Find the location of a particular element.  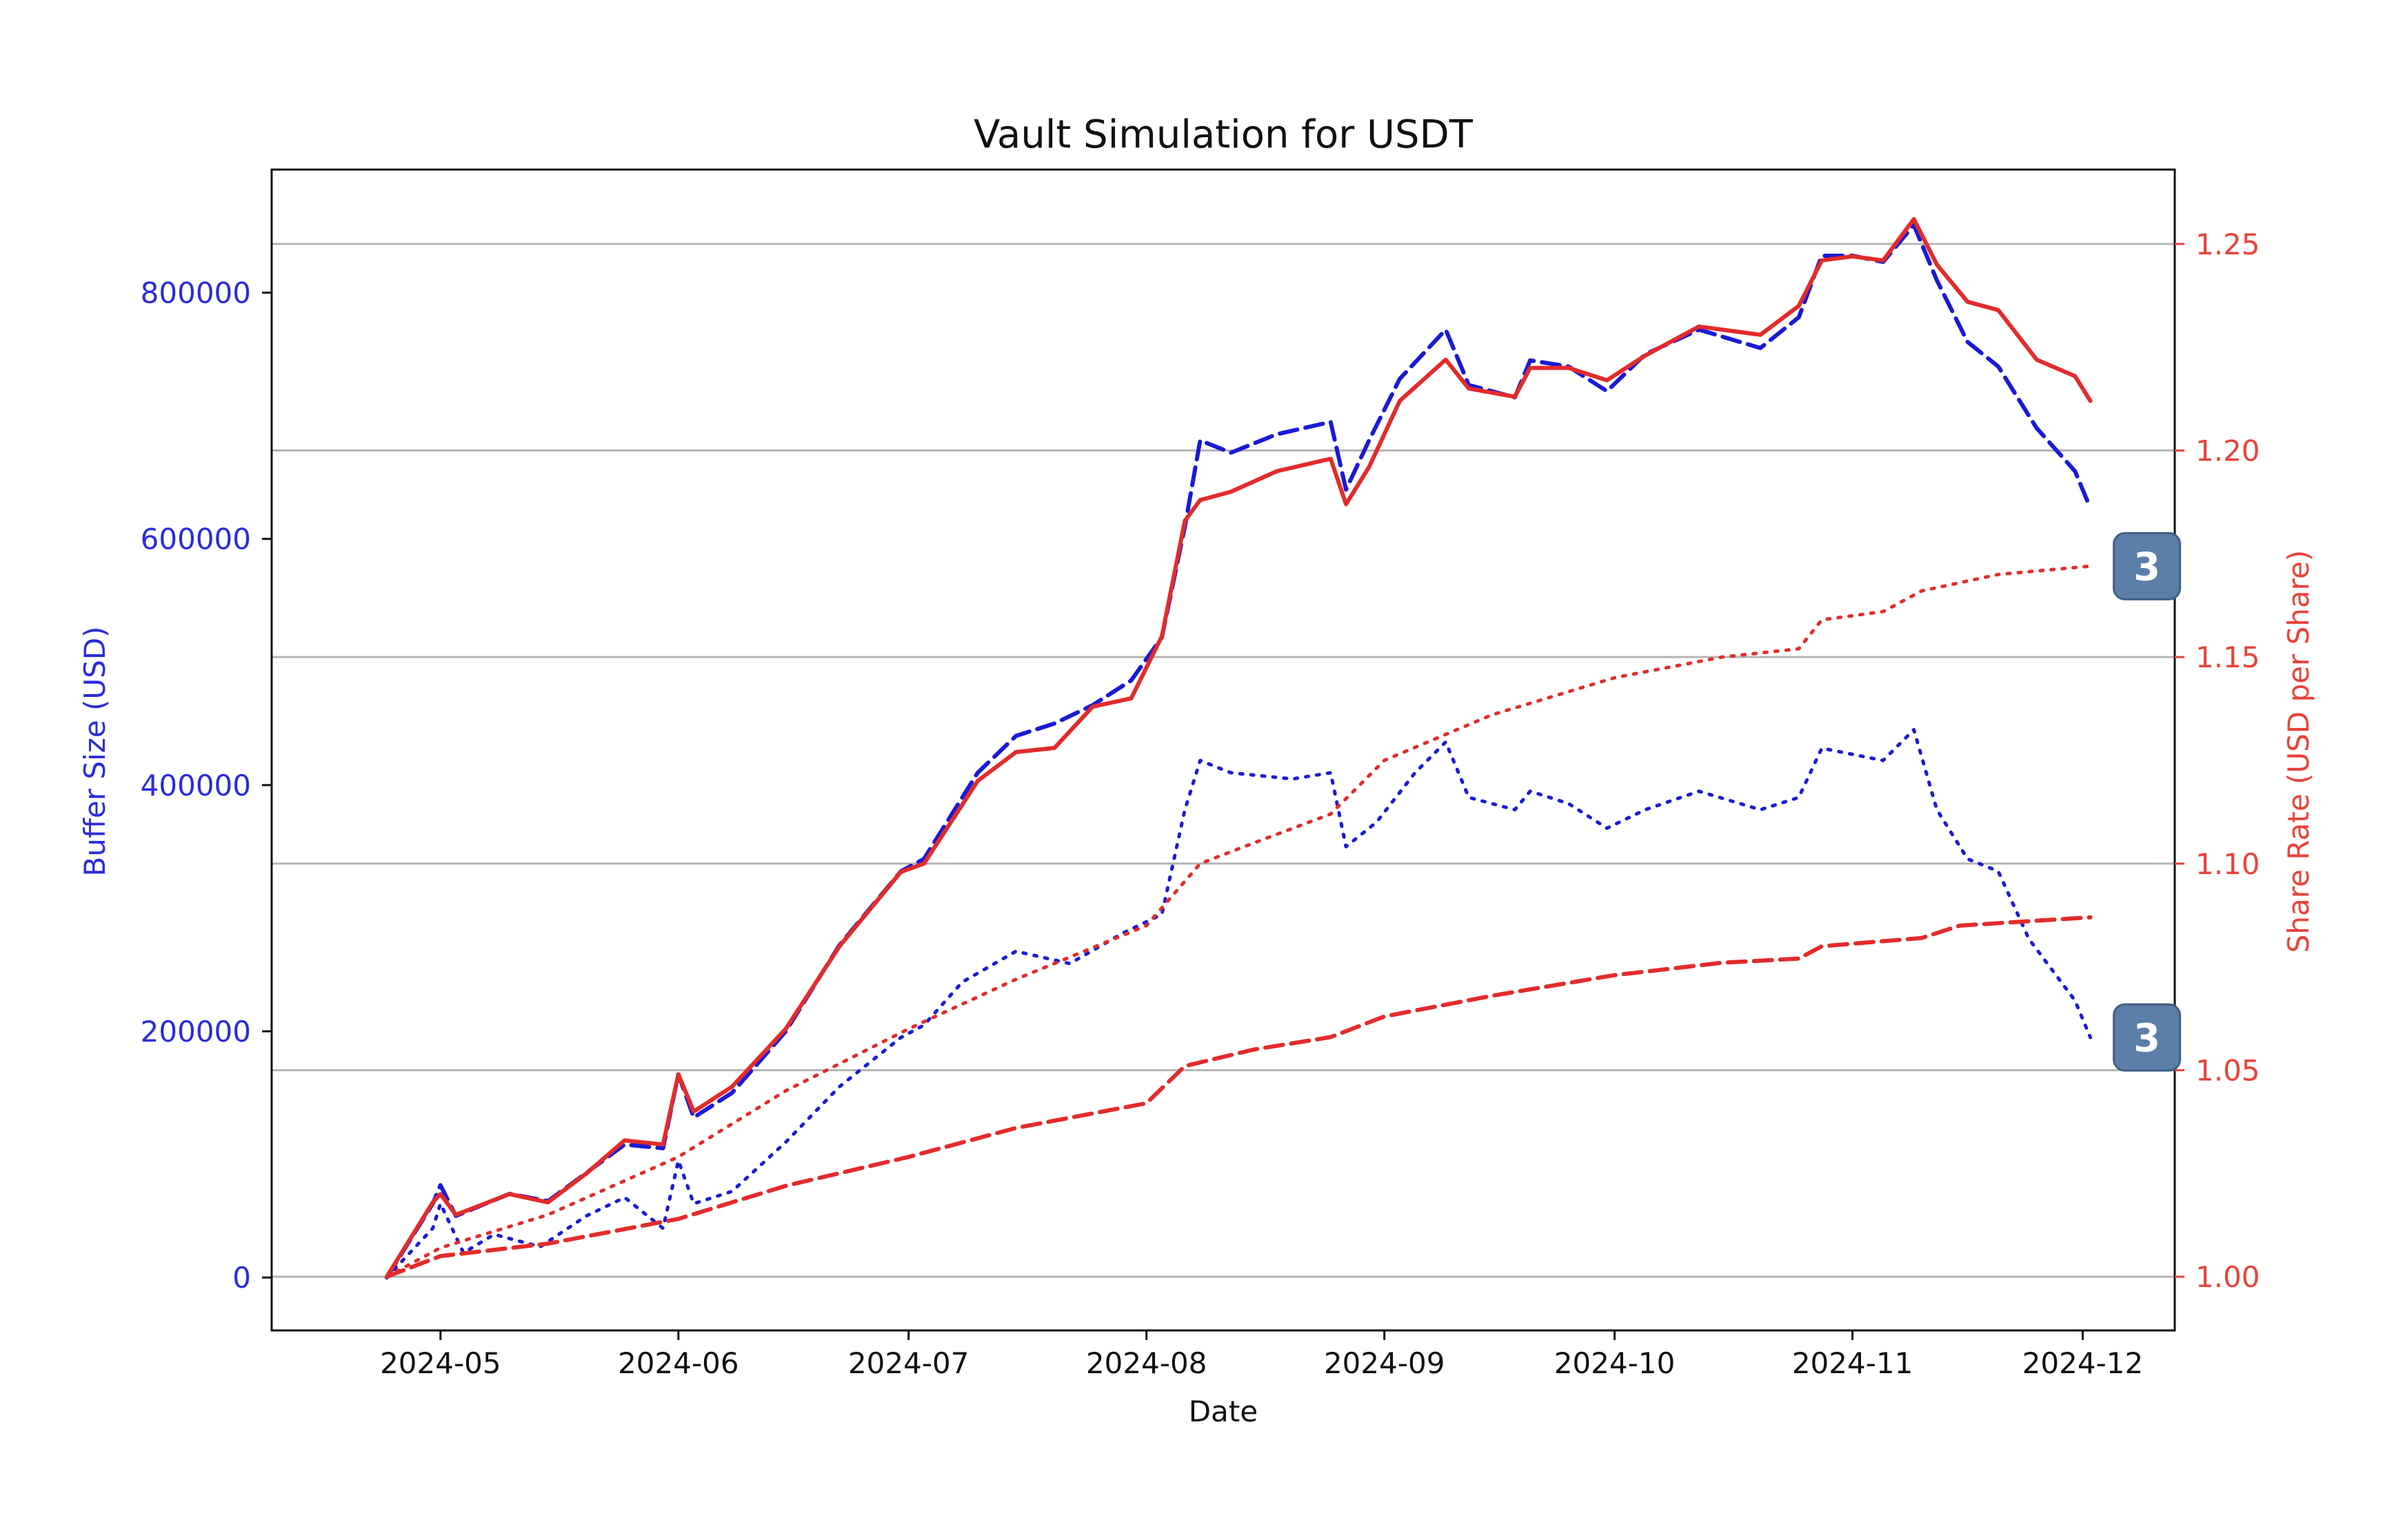

left-axis-ticks: 0 200000 400000 600000 800000 is located at coordinates (206, 786).